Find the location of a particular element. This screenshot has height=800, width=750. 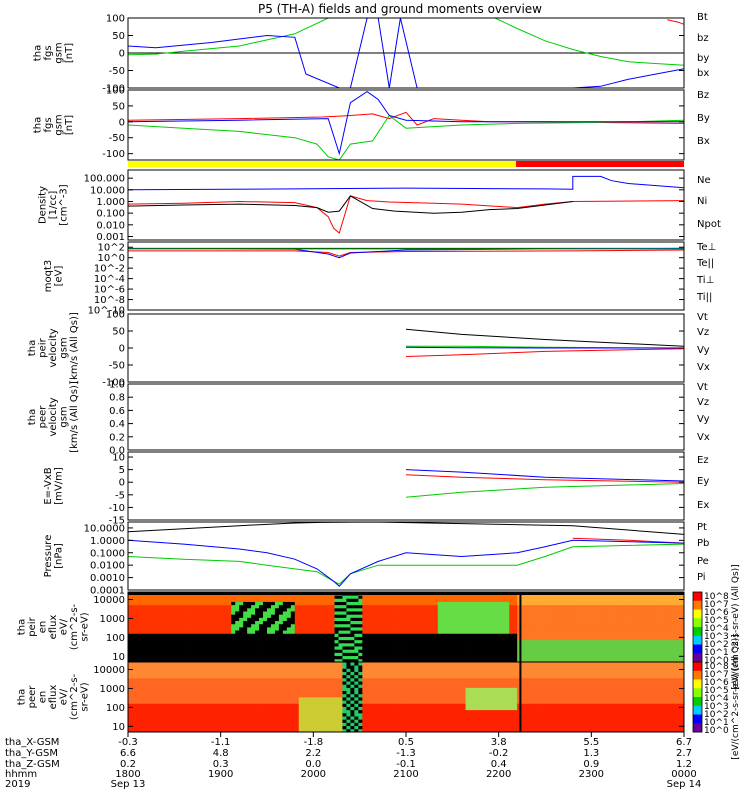

ytick-label: 0.010 is located at coordinates (110, 225).